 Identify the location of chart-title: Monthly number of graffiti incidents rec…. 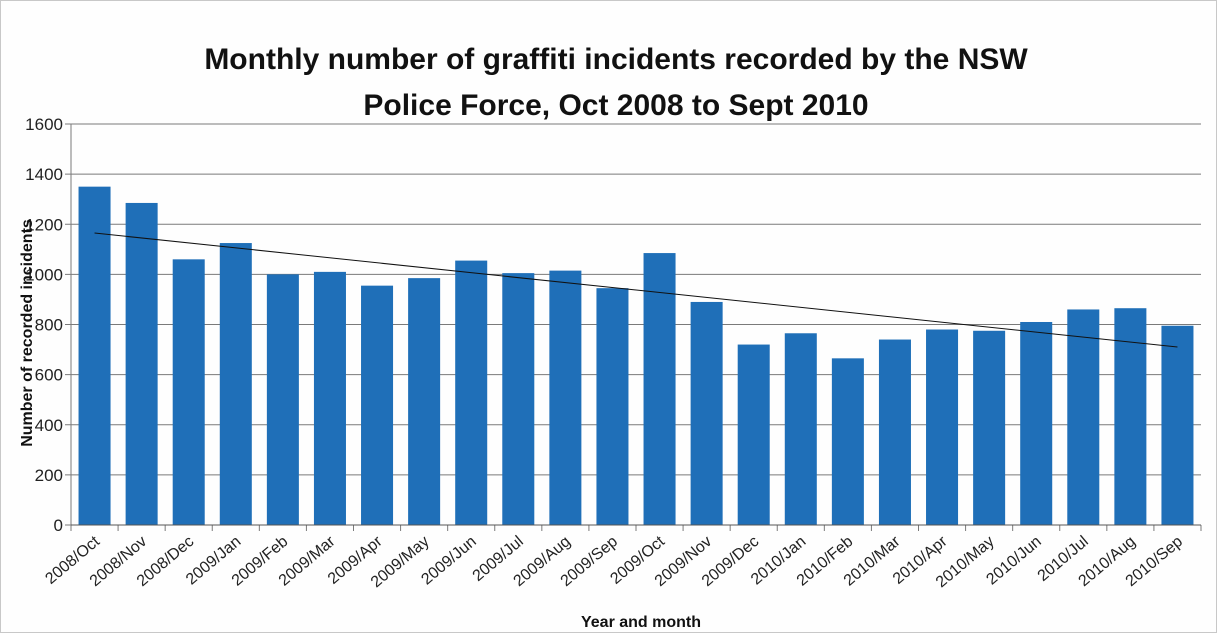
(616, 82).